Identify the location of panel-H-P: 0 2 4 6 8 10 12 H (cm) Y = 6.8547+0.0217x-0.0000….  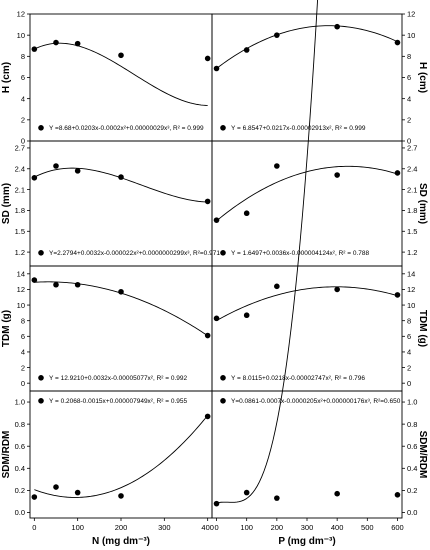
(319, 78).